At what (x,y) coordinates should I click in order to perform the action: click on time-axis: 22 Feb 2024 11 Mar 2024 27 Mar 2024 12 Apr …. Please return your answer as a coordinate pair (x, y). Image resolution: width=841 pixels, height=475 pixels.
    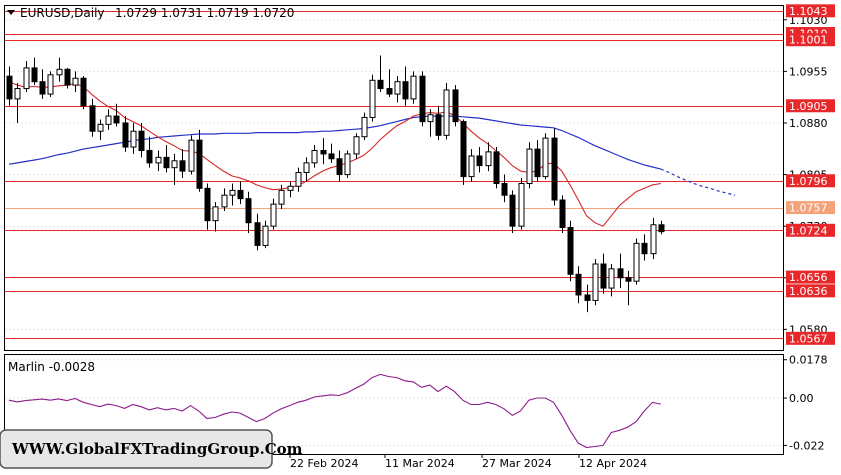
    Looking at the image, I should click on (468, 462).